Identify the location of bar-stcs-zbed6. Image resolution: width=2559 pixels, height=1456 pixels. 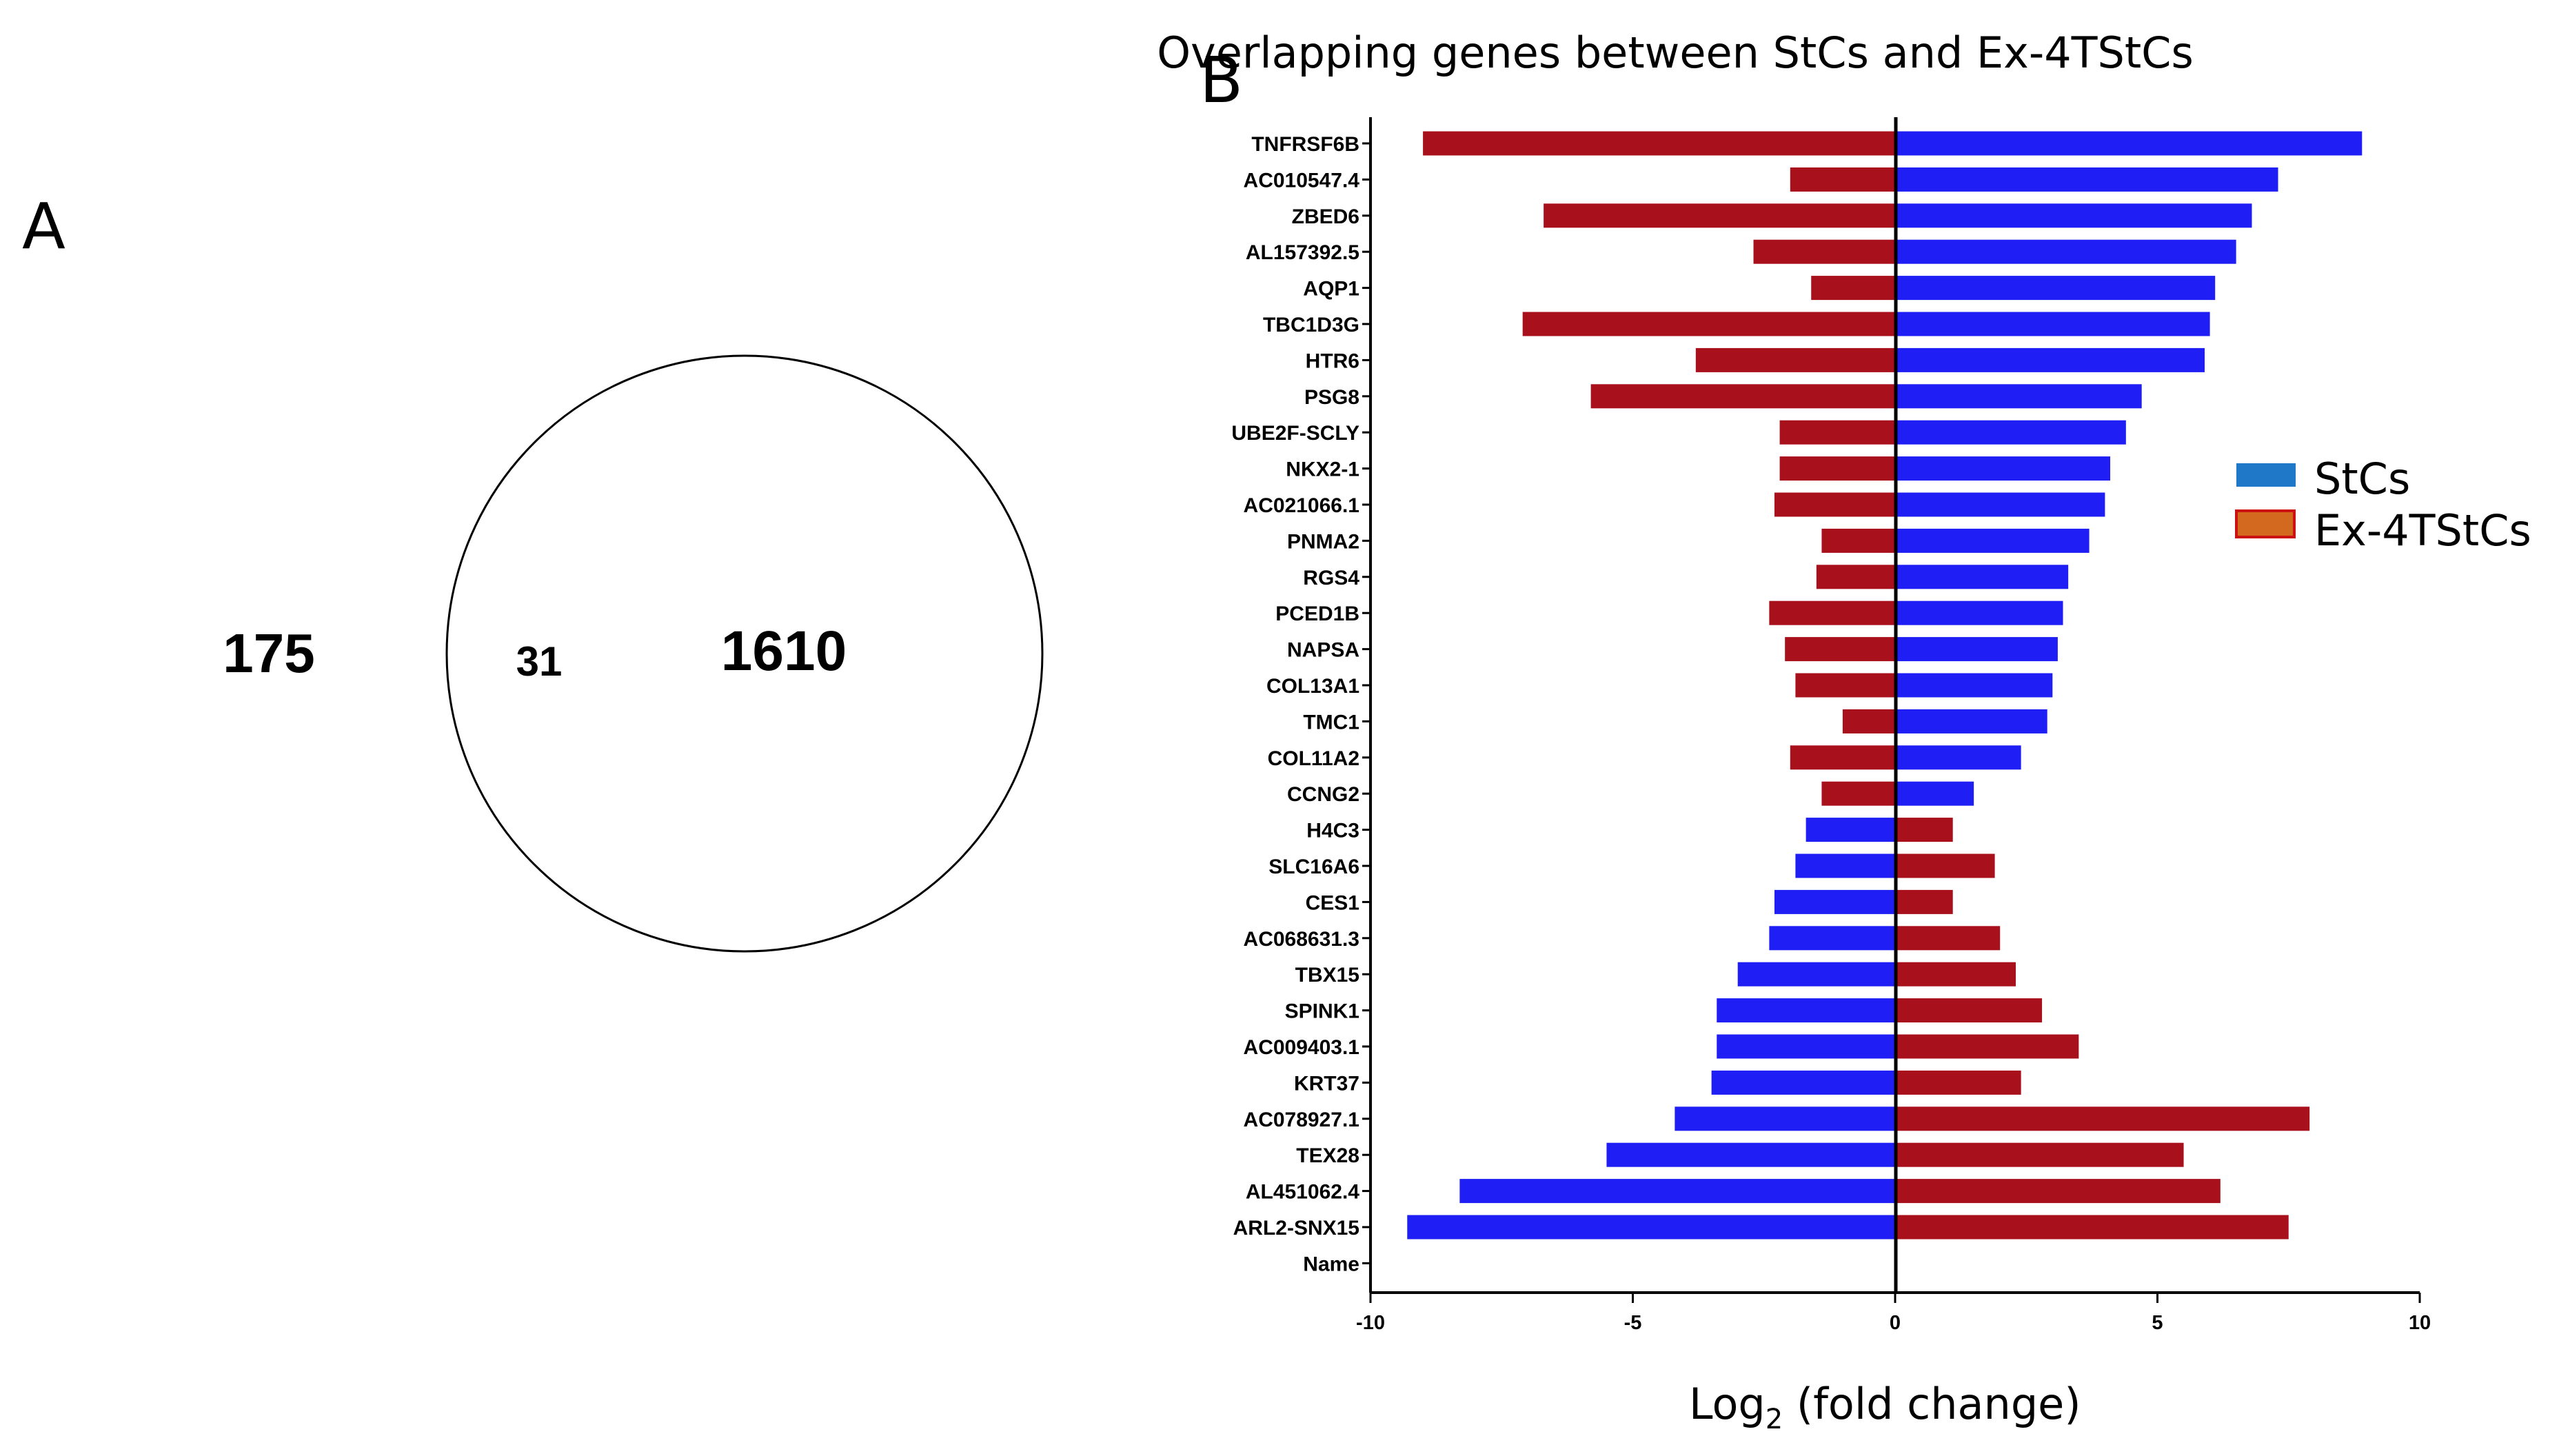
(2073, 216).